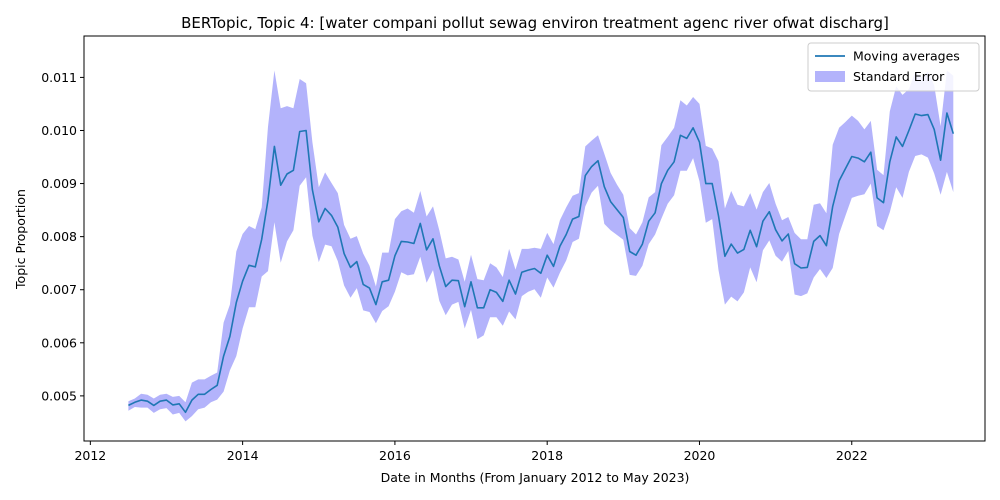  What do you see at coordinates (90, 455) in the screenshot?
I see `x-tick-label: 2012` at bounding box center [90, 455].